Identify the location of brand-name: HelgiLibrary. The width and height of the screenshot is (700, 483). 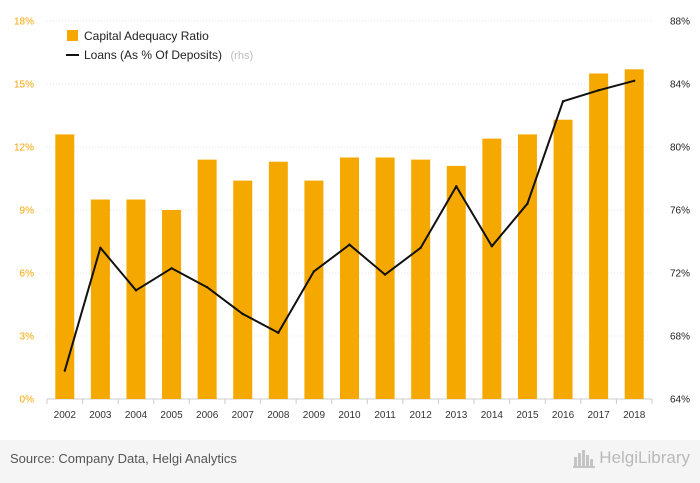
(644, 457).